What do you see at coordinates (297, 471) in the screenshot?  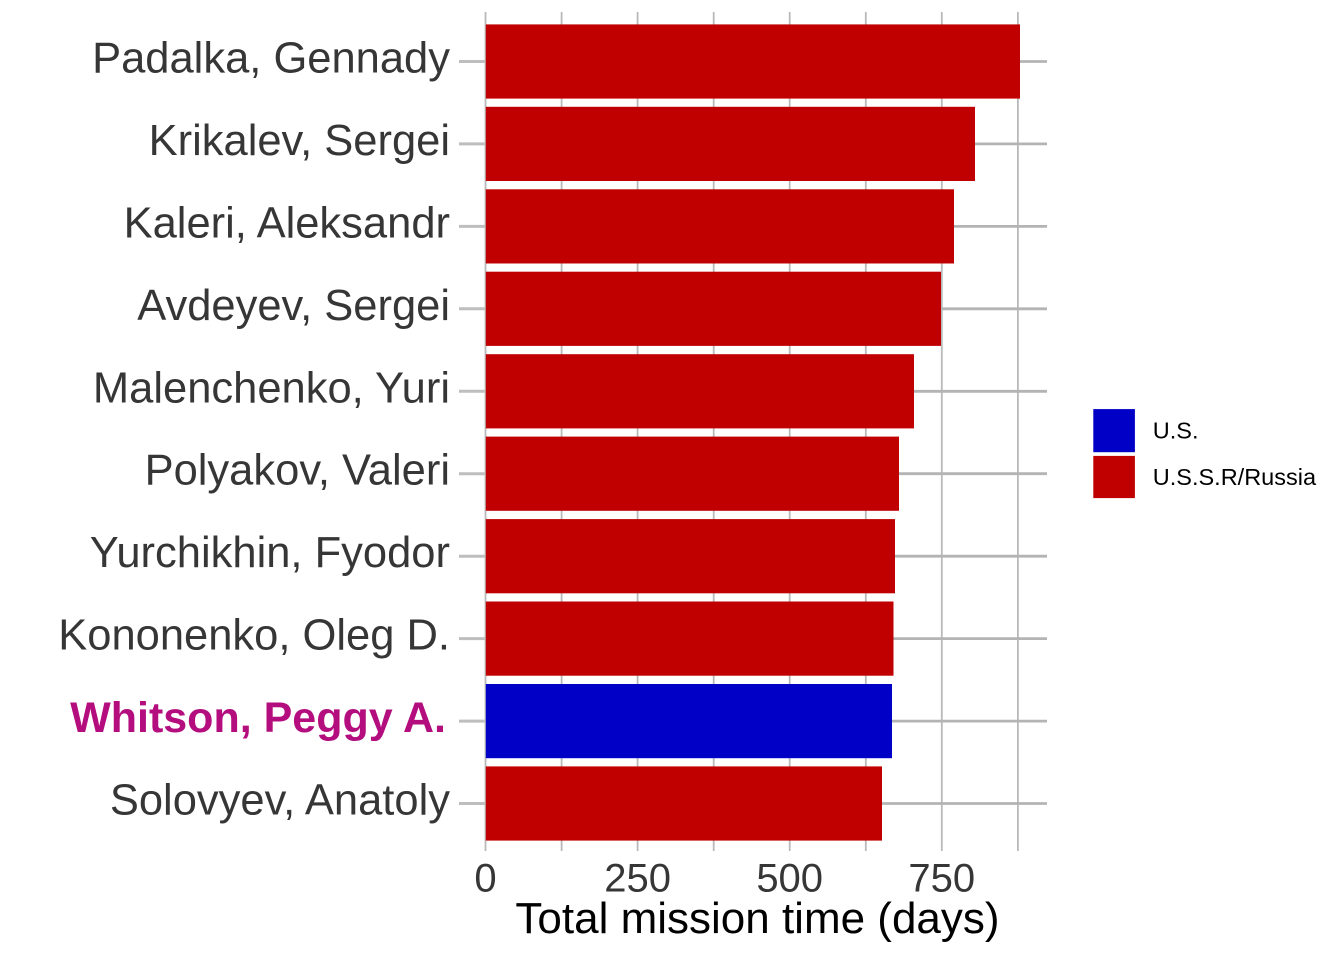 I see `svg-text: Polyakov, Valeri` at bounding box center [297, 471].